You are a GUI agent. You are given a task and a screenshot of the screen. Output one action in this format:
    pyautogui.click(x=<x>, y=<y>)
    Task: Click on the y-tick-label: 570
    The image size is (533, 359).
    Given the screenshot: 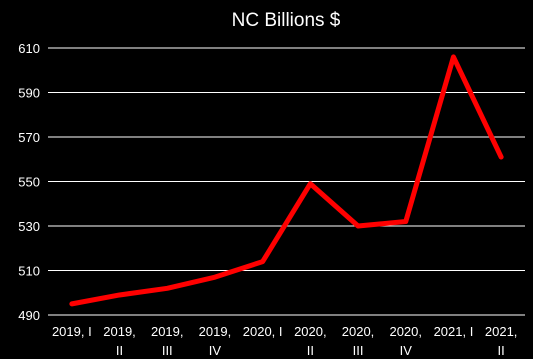 What is the action you would take?
    pyautogui.click(x=29, y=137)
    